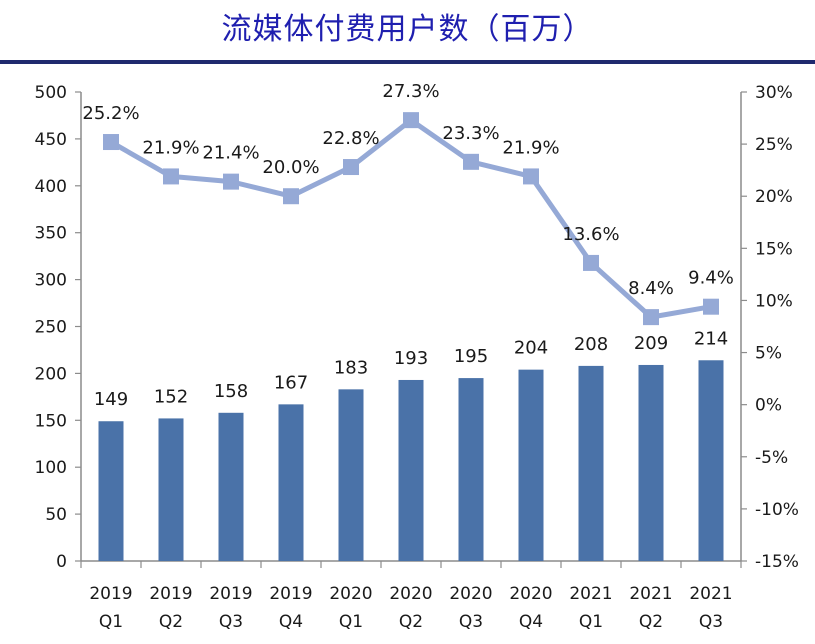 This screenshot has height=644, width=815. Describe the element at coordinates (774, 145) in the screenshot. I see `right-axis-tick-label: 25%` at that location.